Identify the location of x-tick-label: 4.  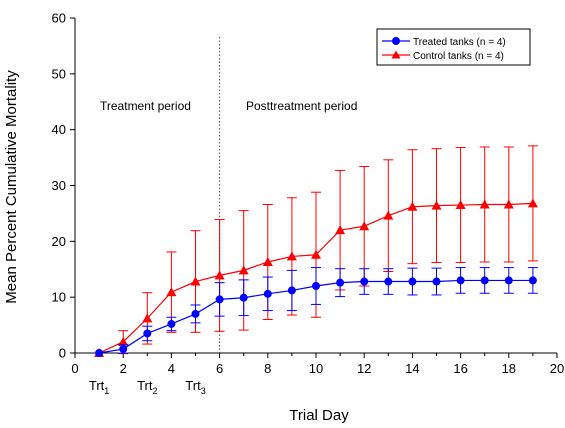
(171, 368).